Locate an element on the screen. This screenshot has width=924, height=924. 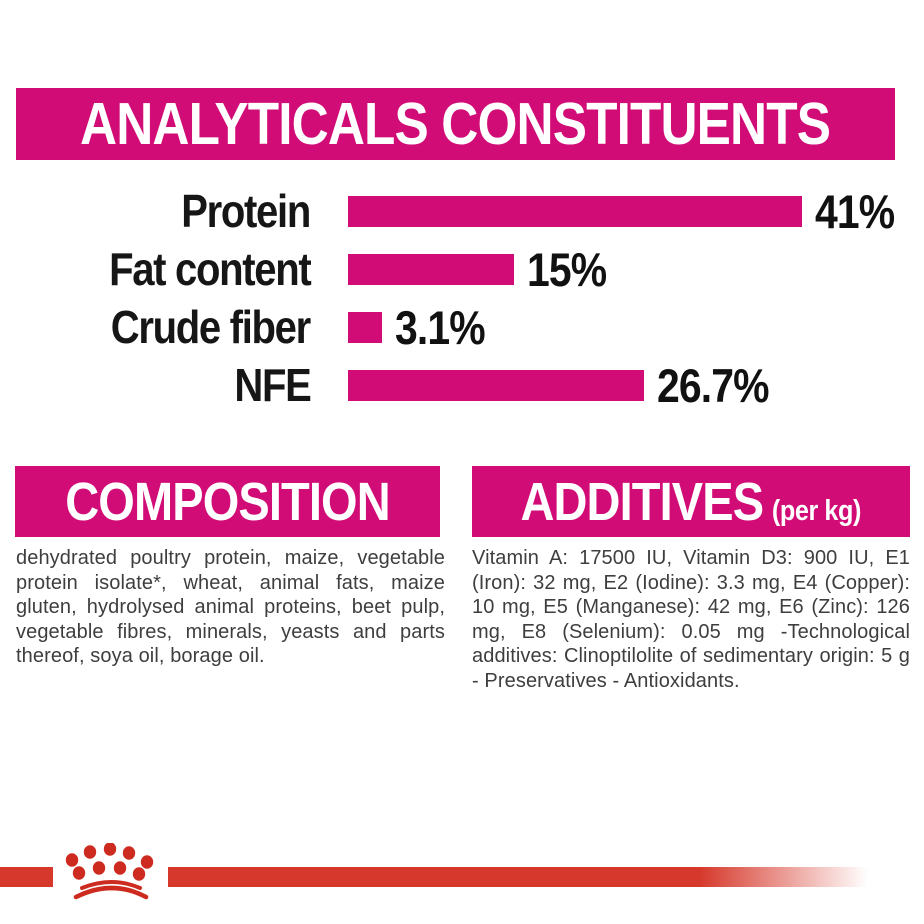
composition-header-band: COMPOSITION is located at coordinates (227, 501).